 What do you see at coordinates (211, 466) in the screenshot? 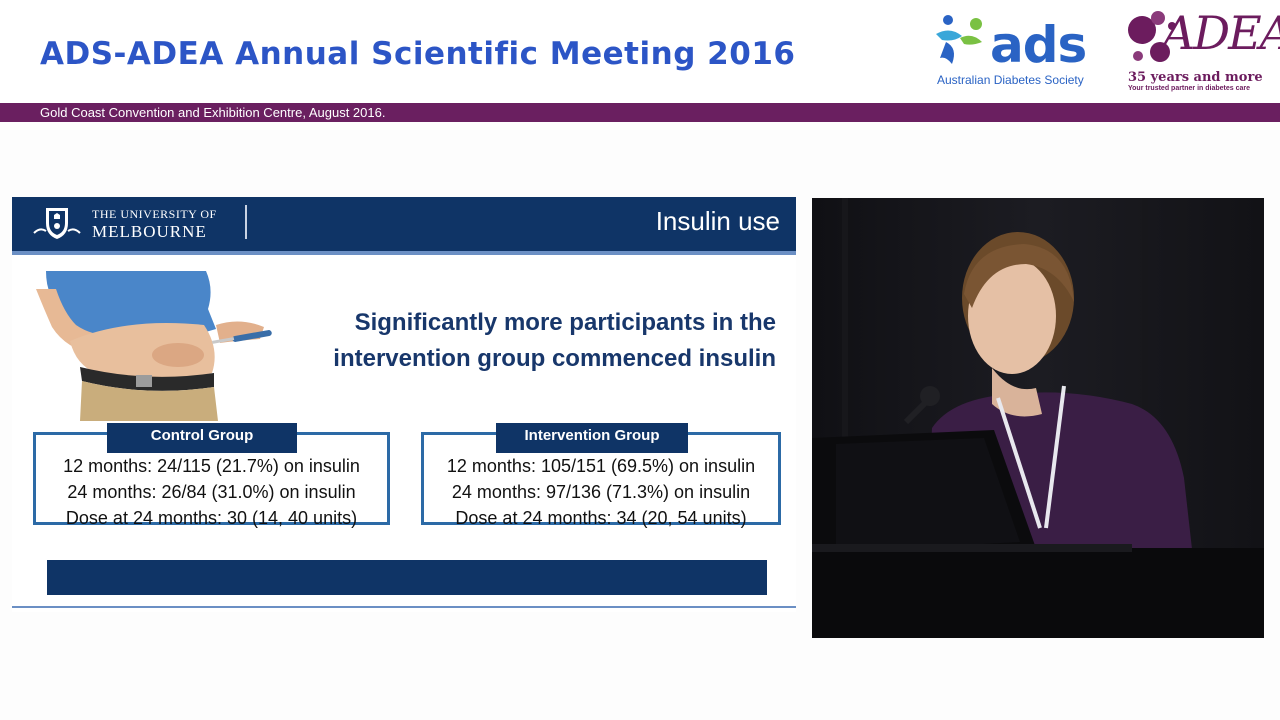
I see `control-group-line: 12 months: 24/115 (21.7%) on insulin` at bounding box center [211, 466].